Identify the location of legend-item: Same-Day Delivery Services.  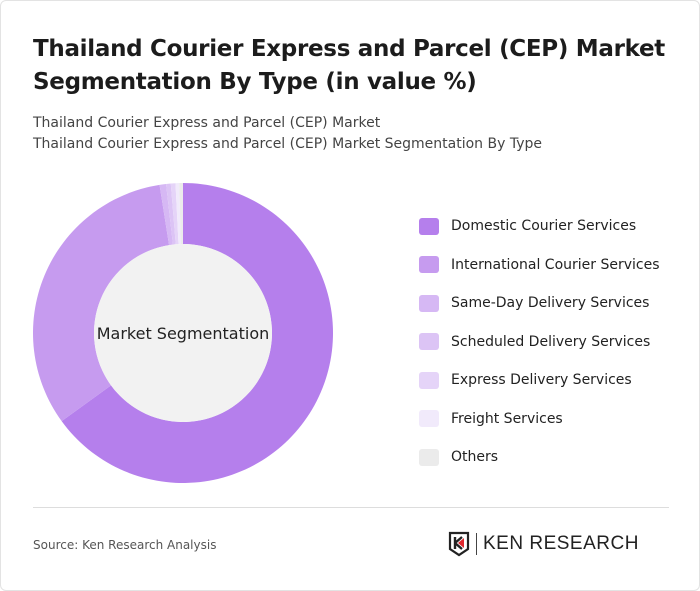
(539, 303).